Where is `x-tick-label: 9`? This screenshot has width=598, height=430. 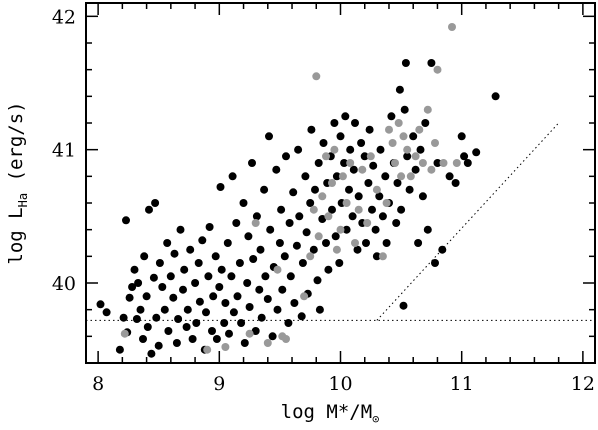 x-tick-label: 9 is located at coordinates (219, 384).